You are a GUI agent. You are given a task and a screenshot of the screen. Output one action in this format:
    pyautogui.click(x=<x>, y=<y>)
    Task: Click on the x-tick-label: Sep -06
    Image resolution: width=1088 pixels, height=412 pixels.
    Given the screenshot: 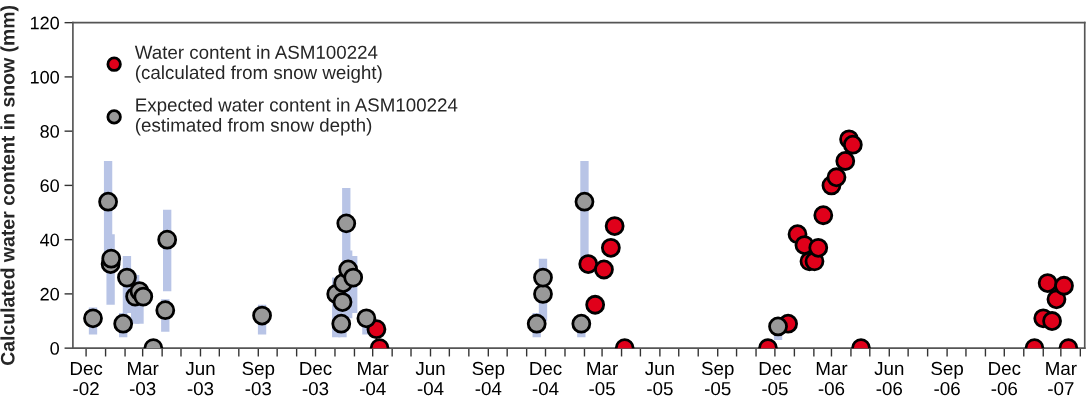 What is the action you would take?
    pyautogui.click(x=947, y=378)
    